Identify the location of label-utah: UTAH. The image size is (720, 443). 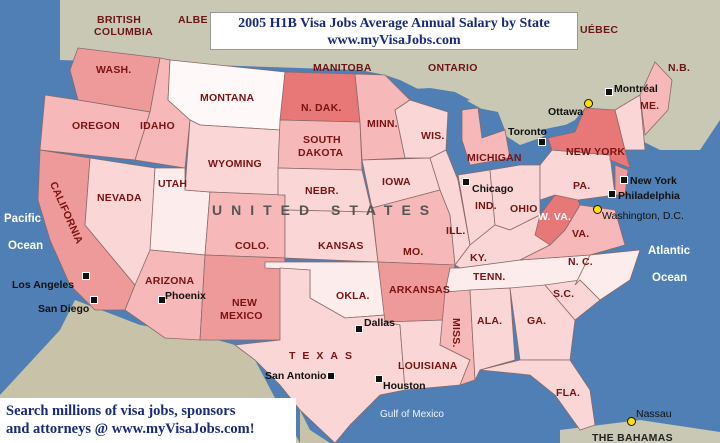
(173, 184).